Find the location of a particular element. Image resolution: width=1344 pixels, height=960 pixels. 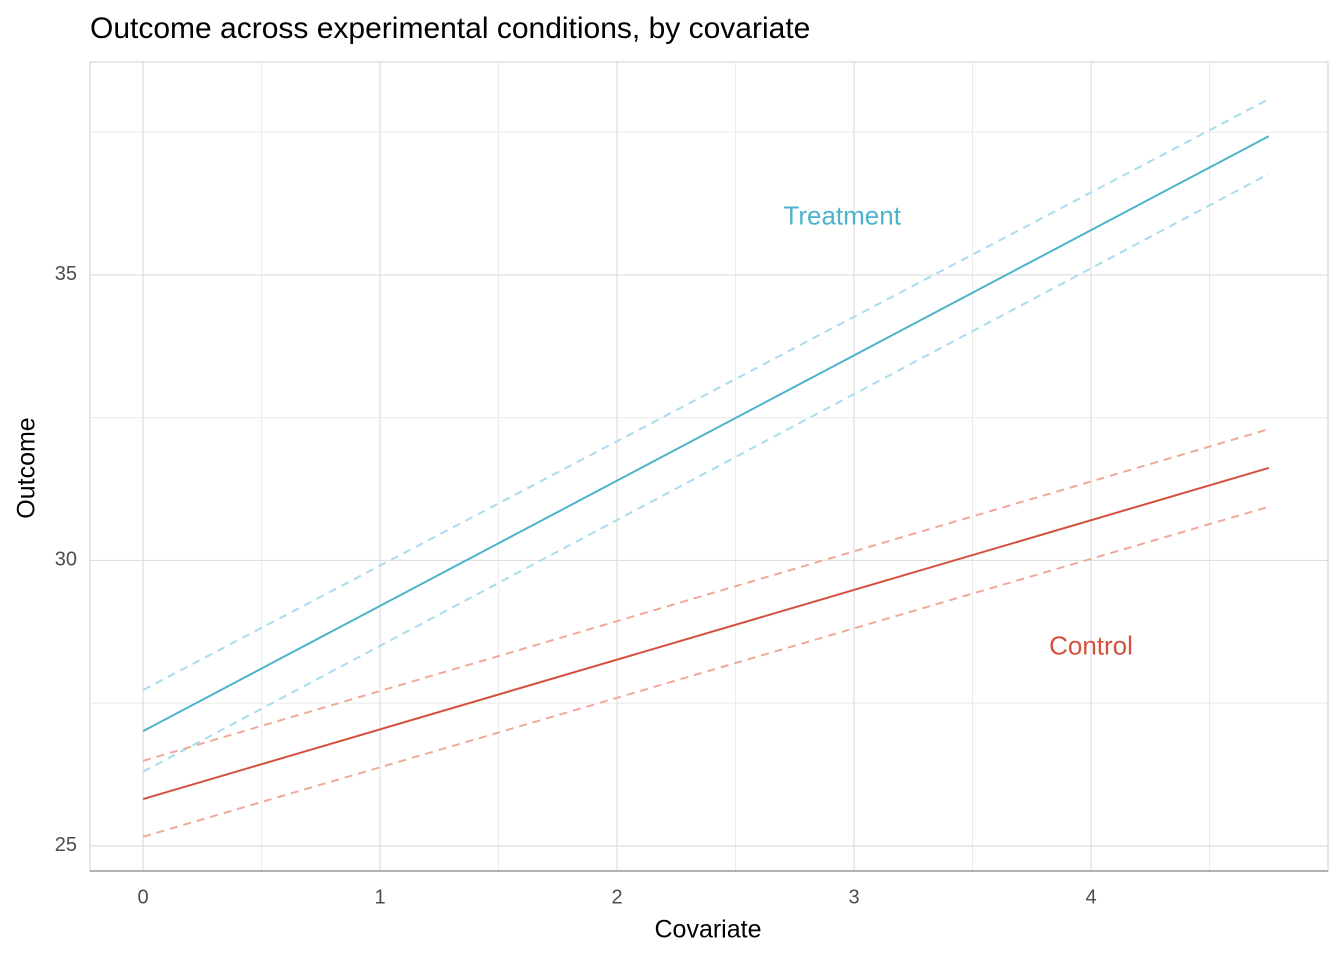

annotation: Treatment is located at coordinates (842, 216).